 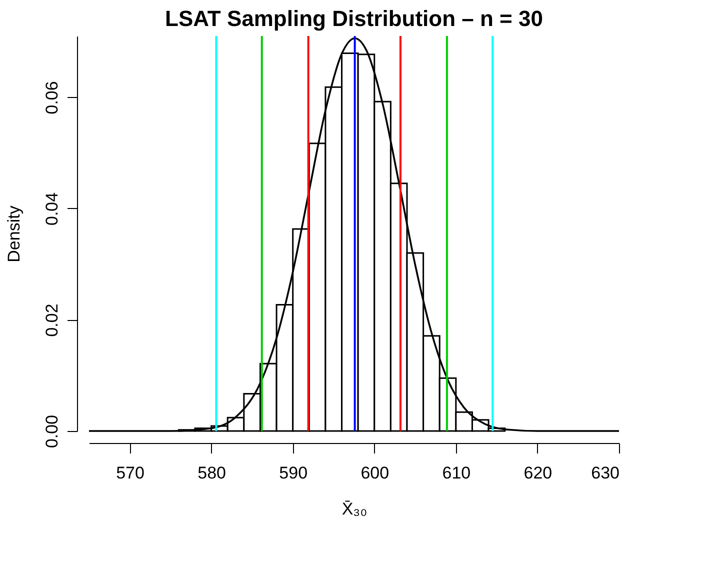 I want to click on x-tick-label: 610, so click(x=456, y=473).